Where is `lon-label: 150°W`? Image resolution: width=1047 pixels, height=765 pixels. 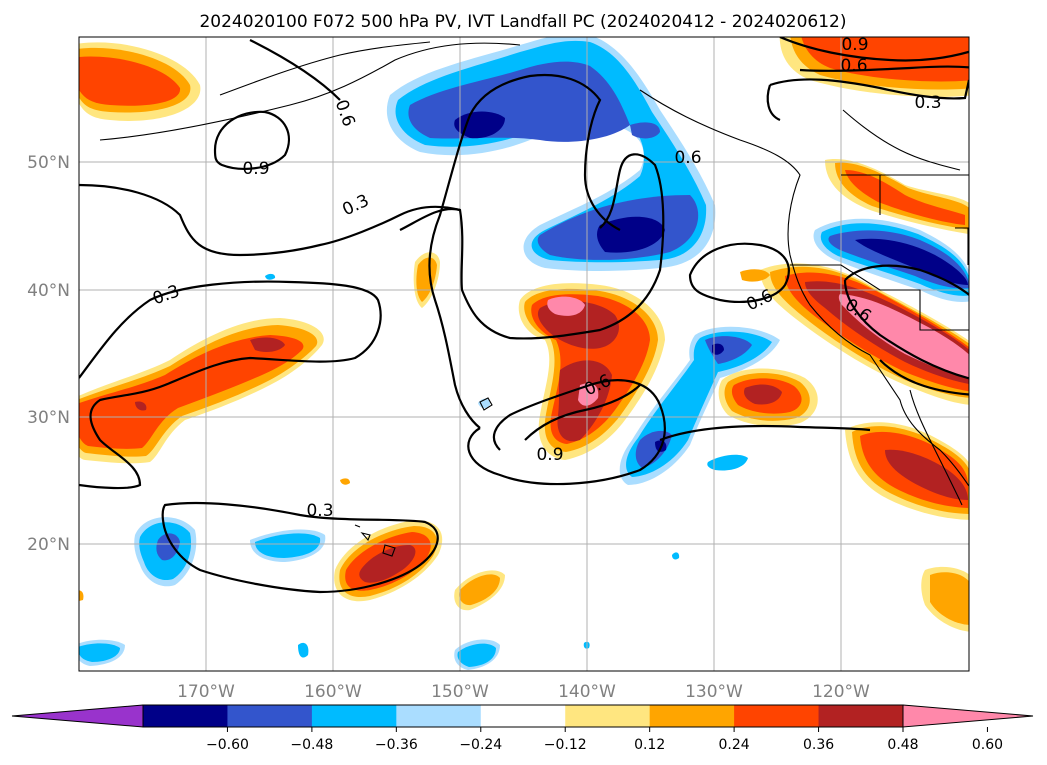 lon-label: 150°W is located at coordinates (460, 692).